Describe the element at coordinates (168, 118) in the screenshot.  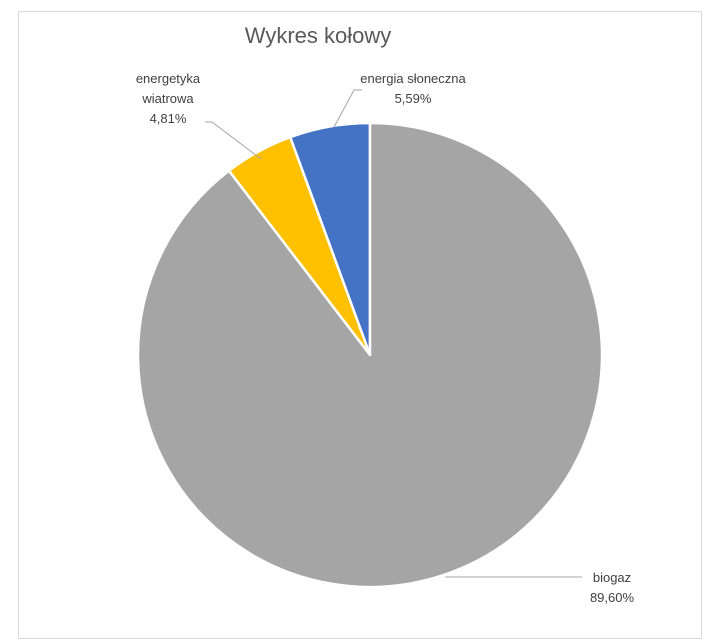
I see `data-label-value: 4,81%` at that location.